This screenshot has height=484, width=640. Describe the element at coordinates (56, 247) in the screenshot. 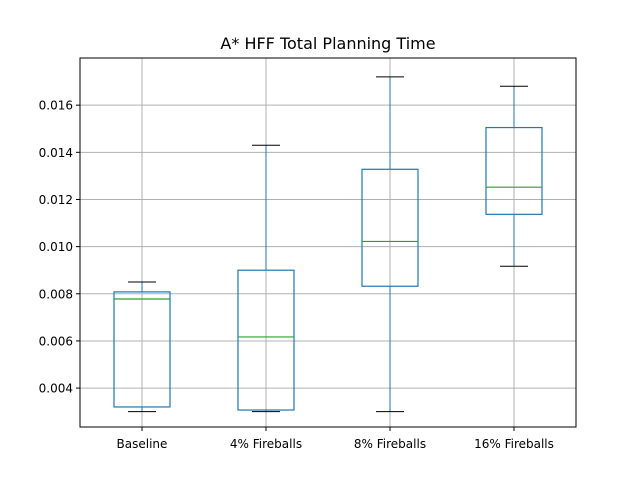

I see `y-tick-label: 0.010` at that location.